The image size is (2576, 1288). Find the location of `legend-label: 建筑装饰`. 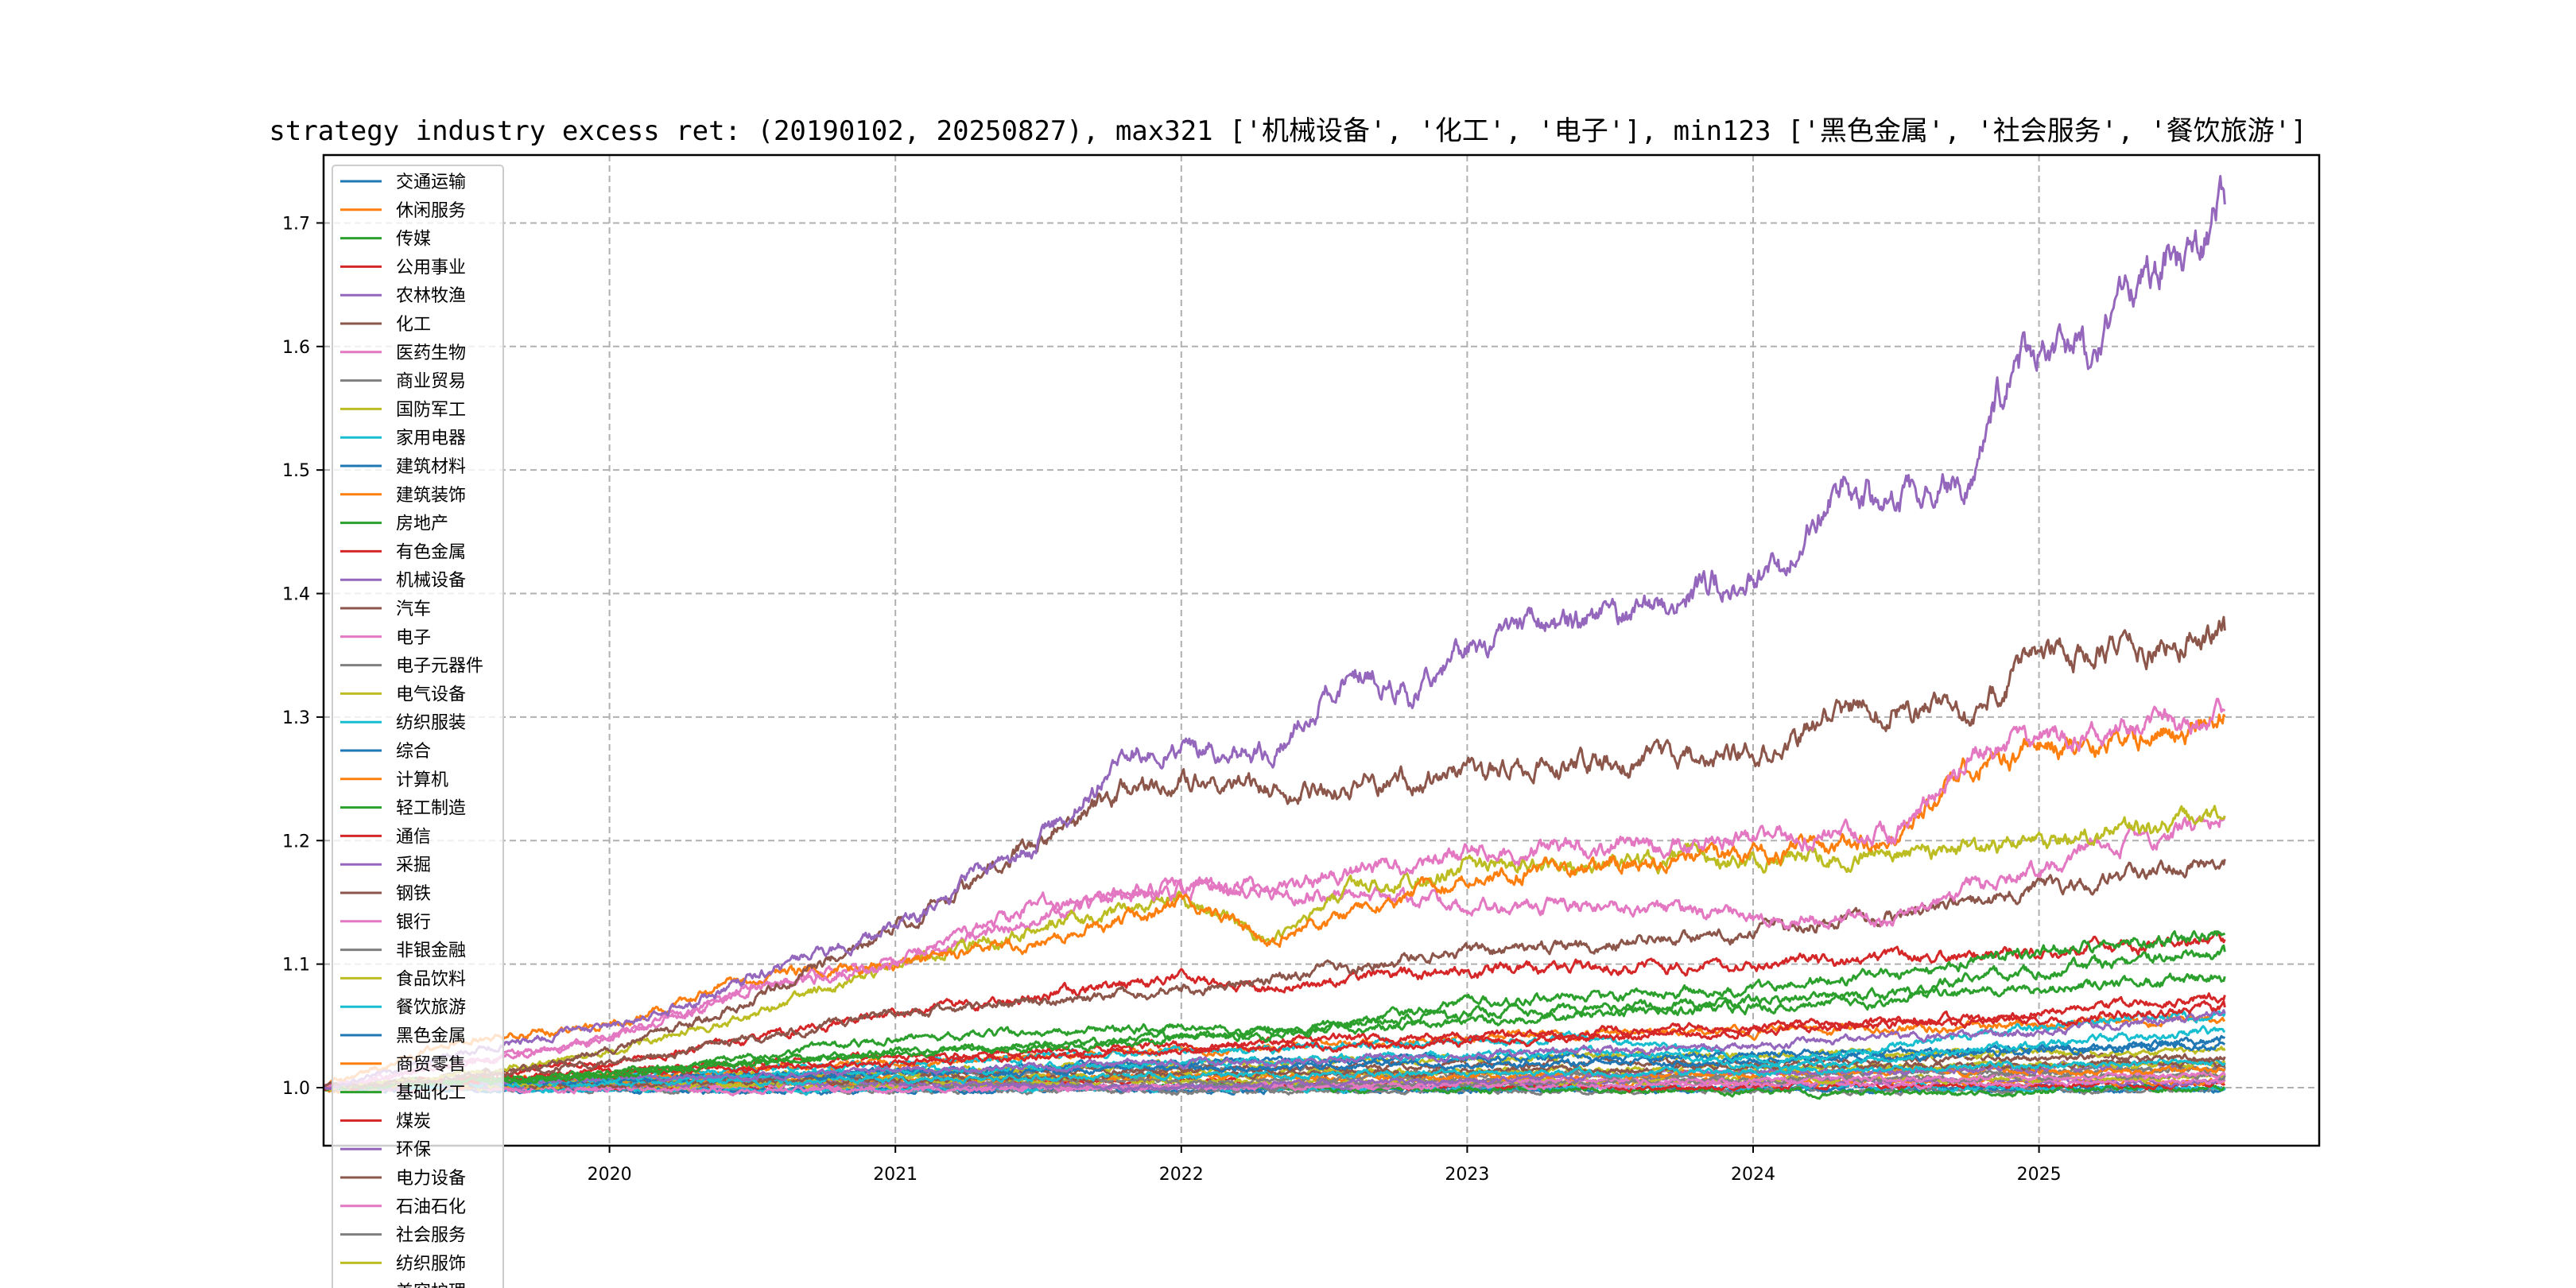

legend-label: 建筑装饰 is located at coordinates (431, 496).